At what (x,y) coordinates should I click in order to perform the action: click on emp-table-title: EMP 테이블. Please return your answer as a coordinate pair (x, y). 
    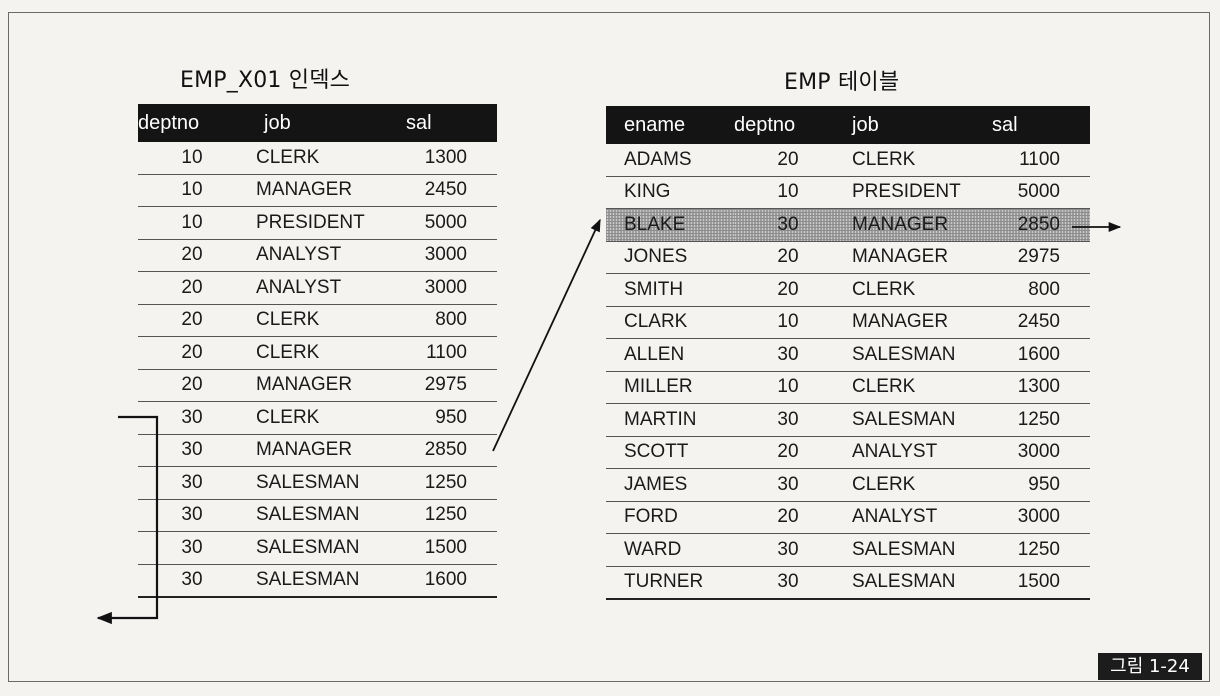
    Looking at the image, I should click on (842, 82).